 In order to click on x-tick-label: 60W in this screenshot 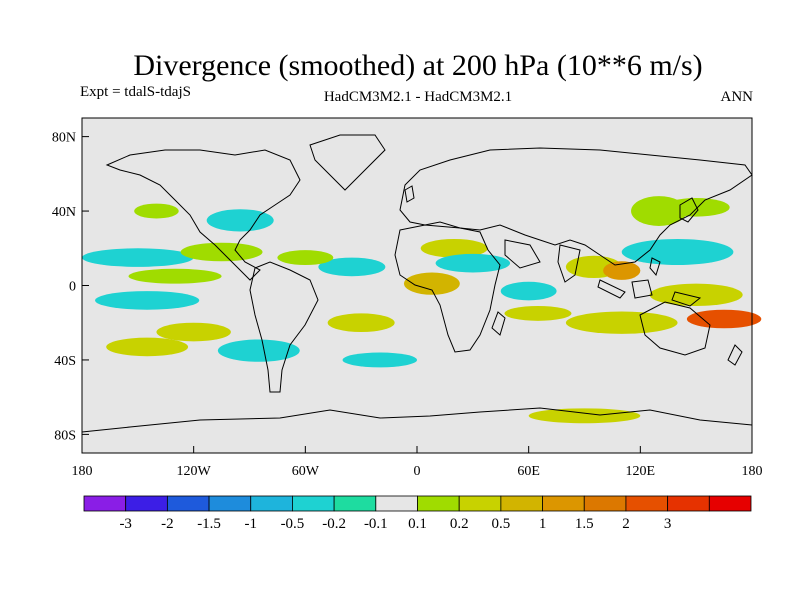, I will do `click(306, 471)`.